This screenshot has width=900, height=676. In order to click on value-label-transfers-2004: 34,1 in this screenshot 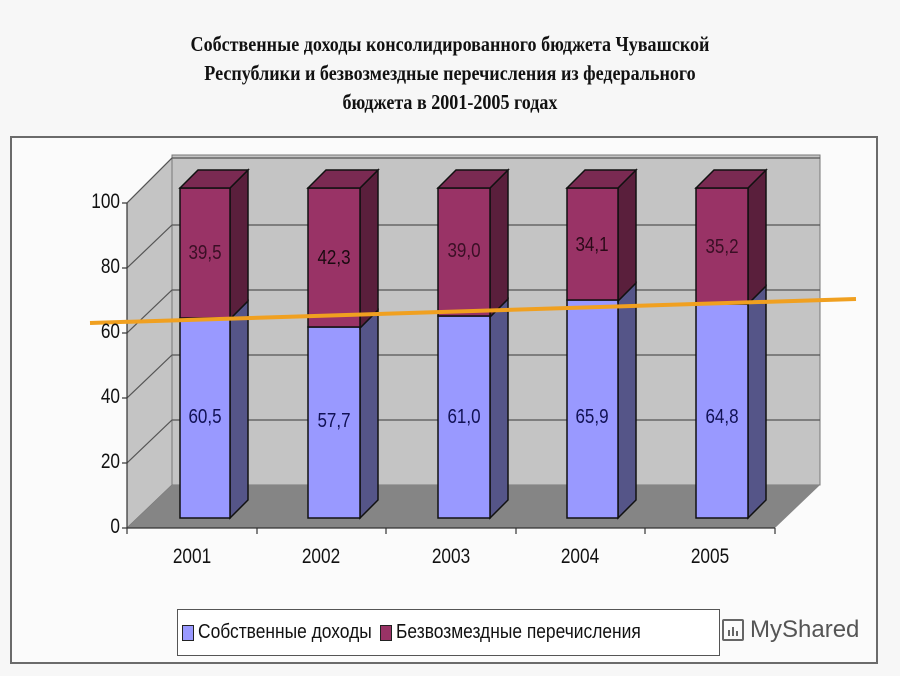, I will do `click(592, 245)`.